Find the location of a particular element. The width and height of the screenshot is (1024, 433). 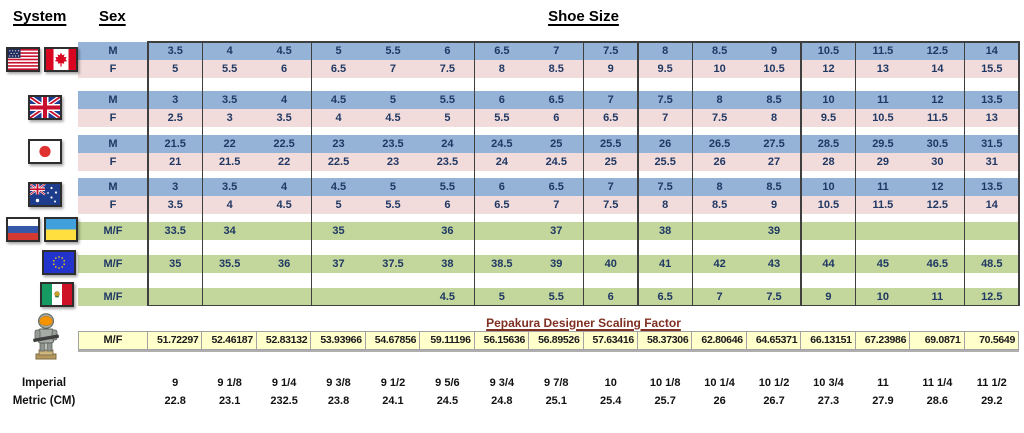

scale-factor-cell: 54.67856 is located at coordinates (393, 340).